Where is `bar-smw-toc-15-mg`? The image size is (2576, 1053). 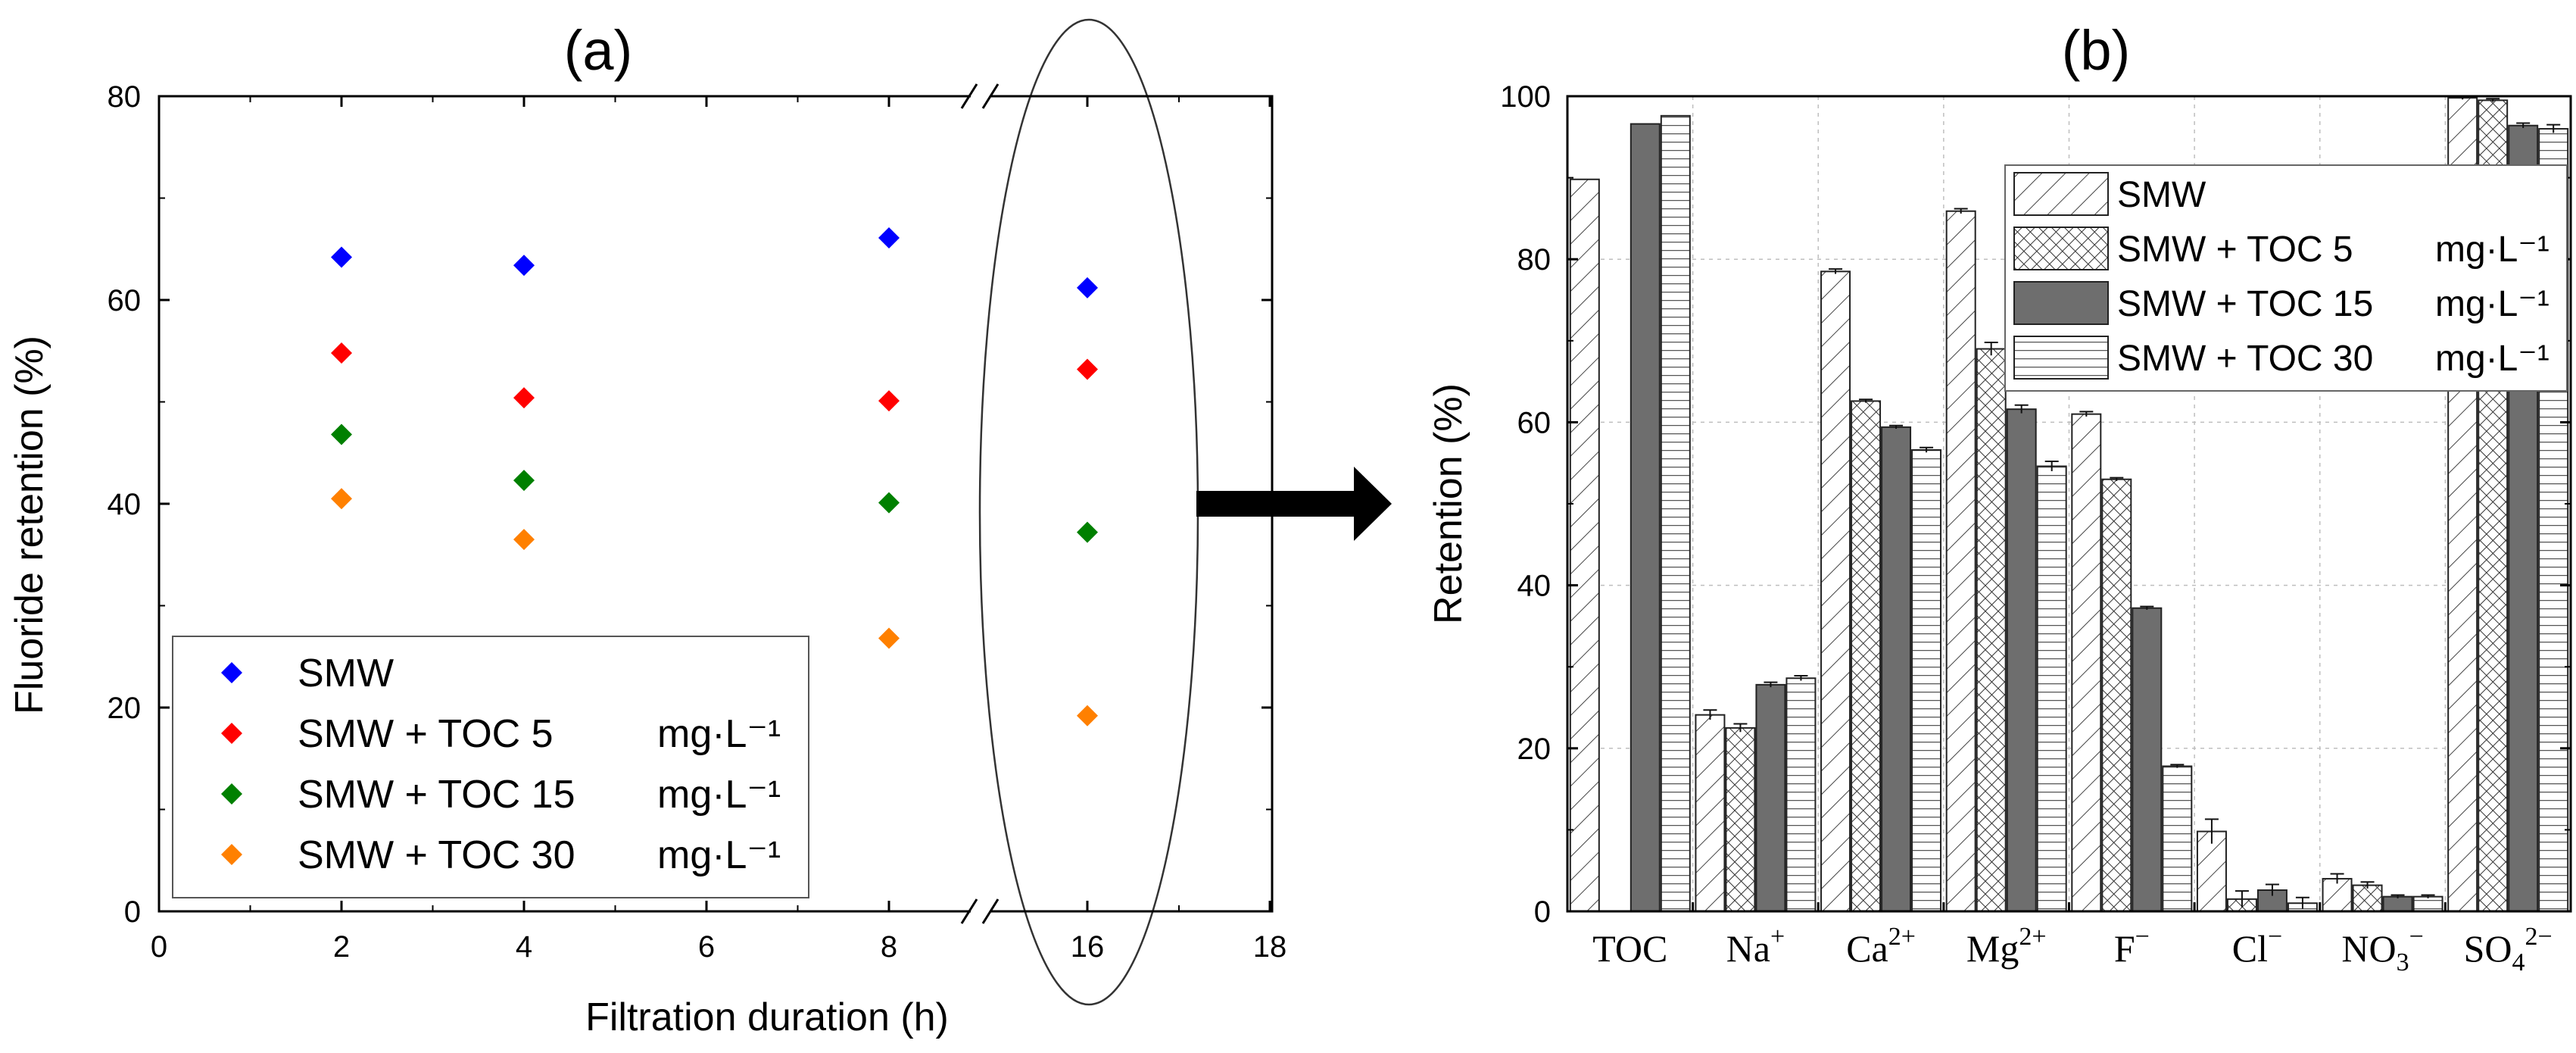 bar-smw-toc-15-mg is located at coordinates (2021, 660).